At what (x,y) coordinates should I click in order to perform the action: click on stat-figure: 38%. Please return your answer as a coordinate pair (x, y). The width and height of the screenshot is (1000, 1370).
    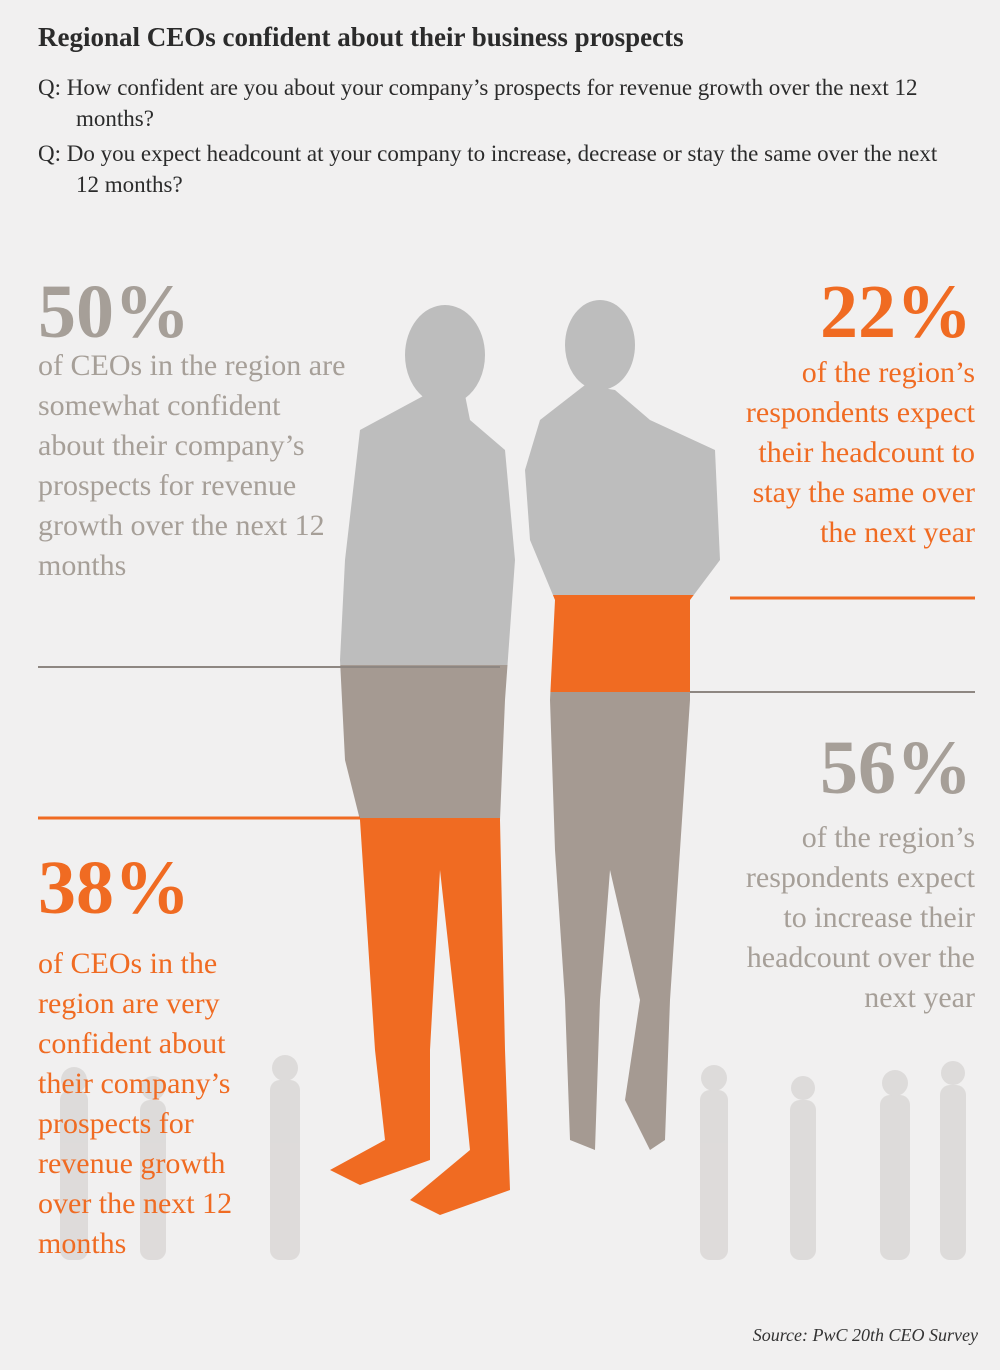
    Looking at the image, I should click on (114, 888).